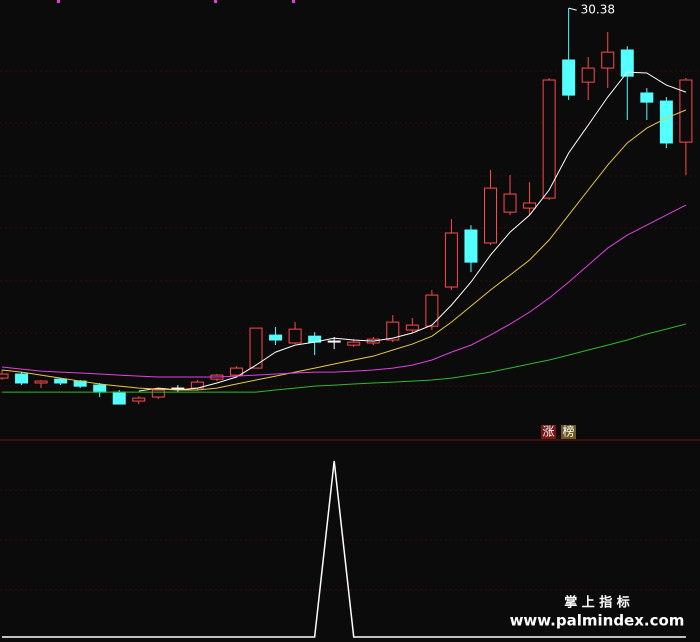  What do you see at coordinates (597, 603) in the screenshot?
I see `watermark-title: 掌 上 指 标` at bounding box center [597, 603].